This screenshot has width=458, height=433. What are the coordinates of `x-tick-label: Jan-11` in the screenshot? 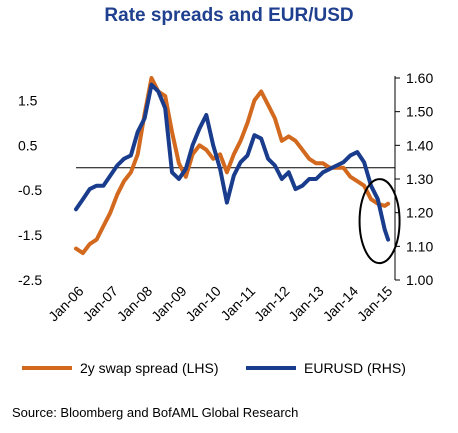 It's located at (237, 303).